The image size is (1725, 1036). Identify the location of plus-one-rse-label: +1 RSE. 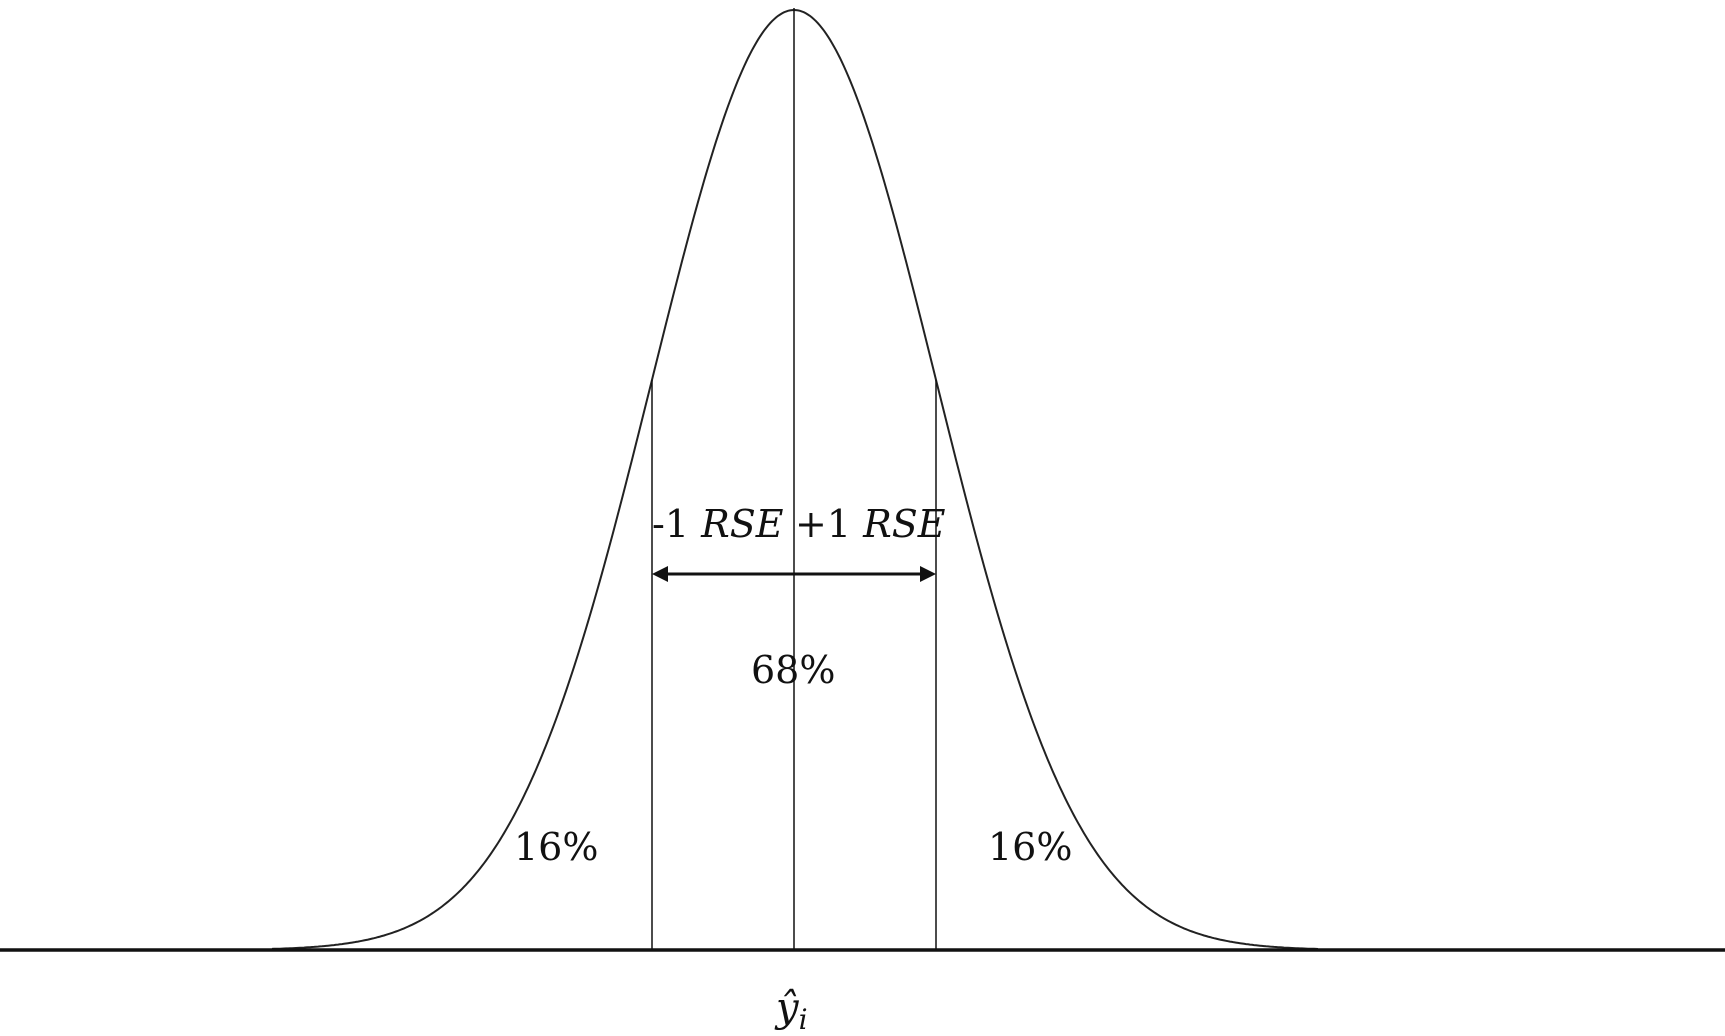
(870, 524).